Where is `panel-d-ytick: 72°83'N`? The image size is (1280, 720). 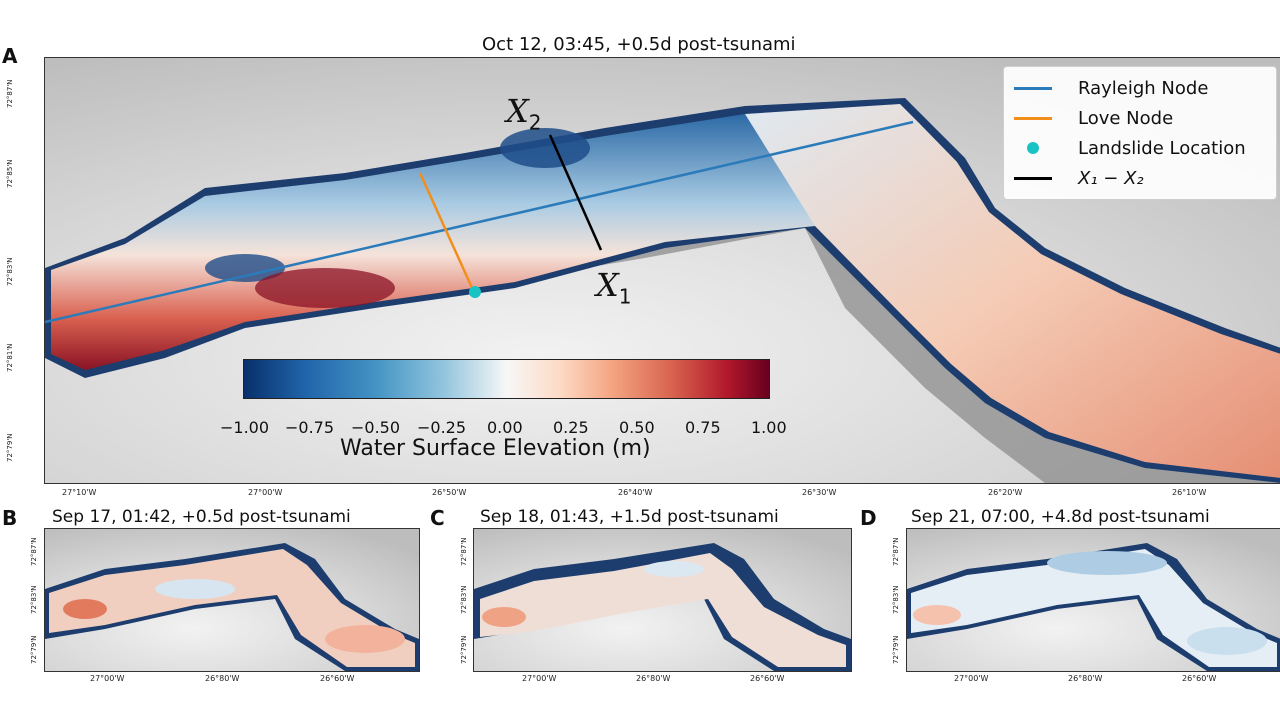
panel-d-ytick: 72°83'N is located at coordinates (896, 599).